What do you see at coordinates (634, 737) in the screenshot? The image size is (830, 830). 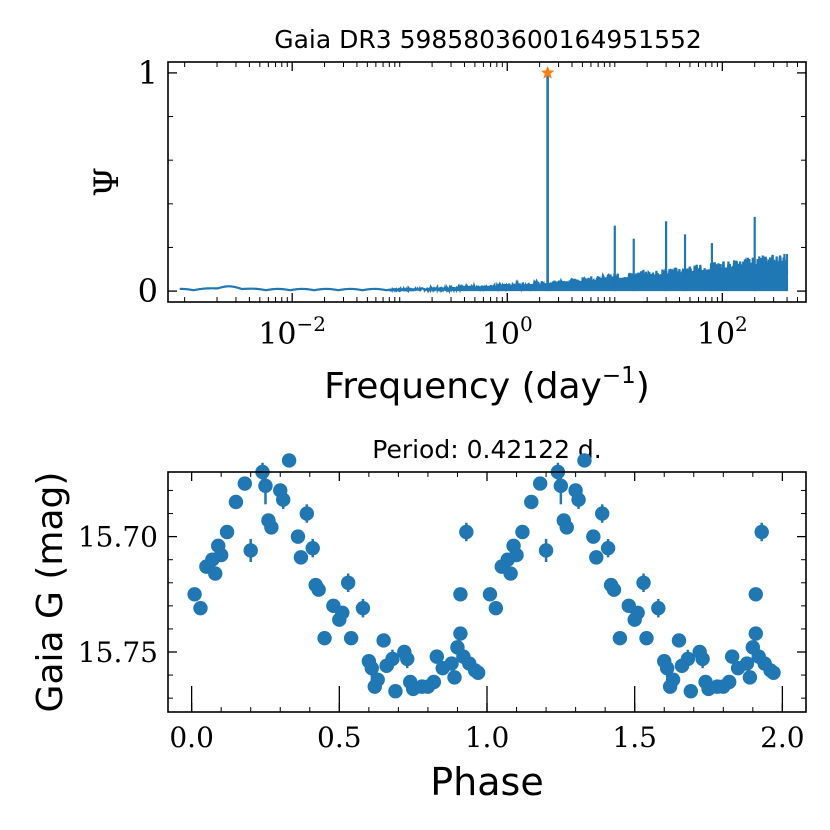 I see `x-tick-label: 1.5` at bounding box center [634, 737].